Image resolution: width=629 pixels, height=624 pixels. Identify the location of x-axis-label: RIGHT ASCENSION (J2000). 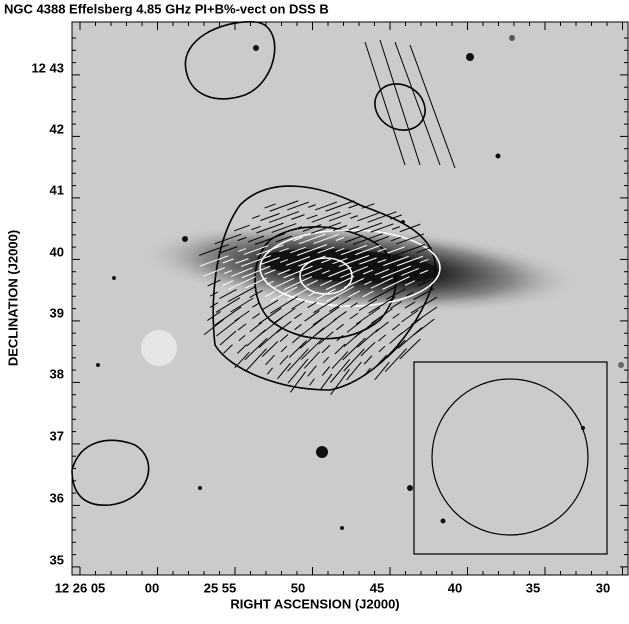
(314, 603).